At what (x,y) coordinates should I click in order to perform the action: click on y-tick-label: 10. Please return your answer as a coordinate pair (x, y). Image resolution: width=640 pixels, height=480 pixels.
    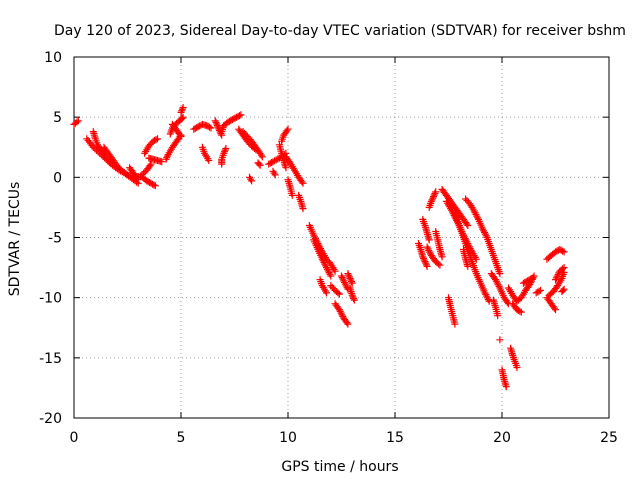
    Looking at the image, I should click on (53, 58).